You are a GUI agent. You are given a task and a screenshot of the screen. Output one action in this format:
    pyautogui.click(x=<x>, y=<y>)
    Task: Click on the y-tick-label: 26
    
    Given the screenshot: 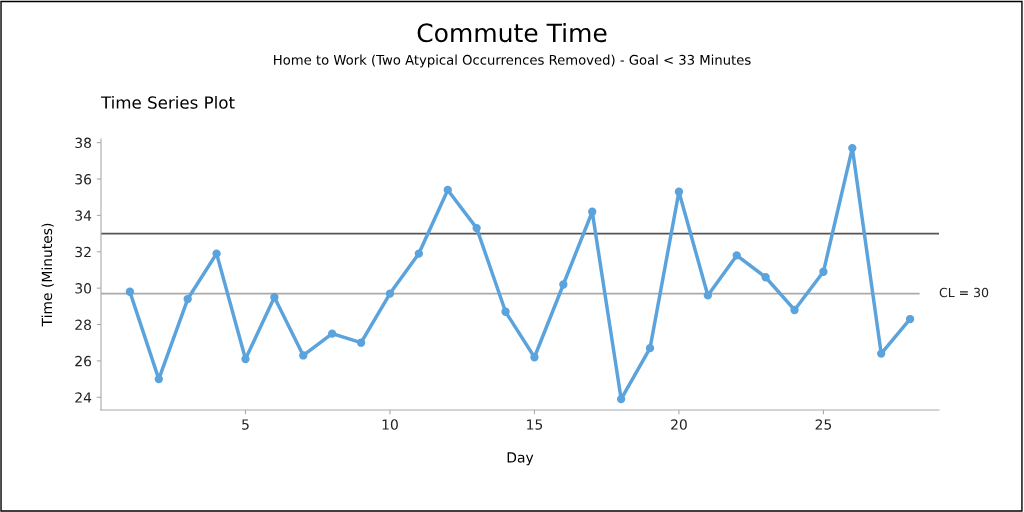 What is the action you would take?
    pyautogui.click(x=83, y=361)
    